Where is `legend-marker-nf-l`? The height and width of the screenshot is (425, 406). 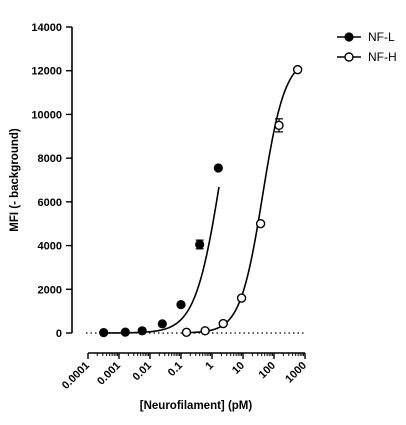 legend-marker-nf-l is located at coordinates (349, 37).